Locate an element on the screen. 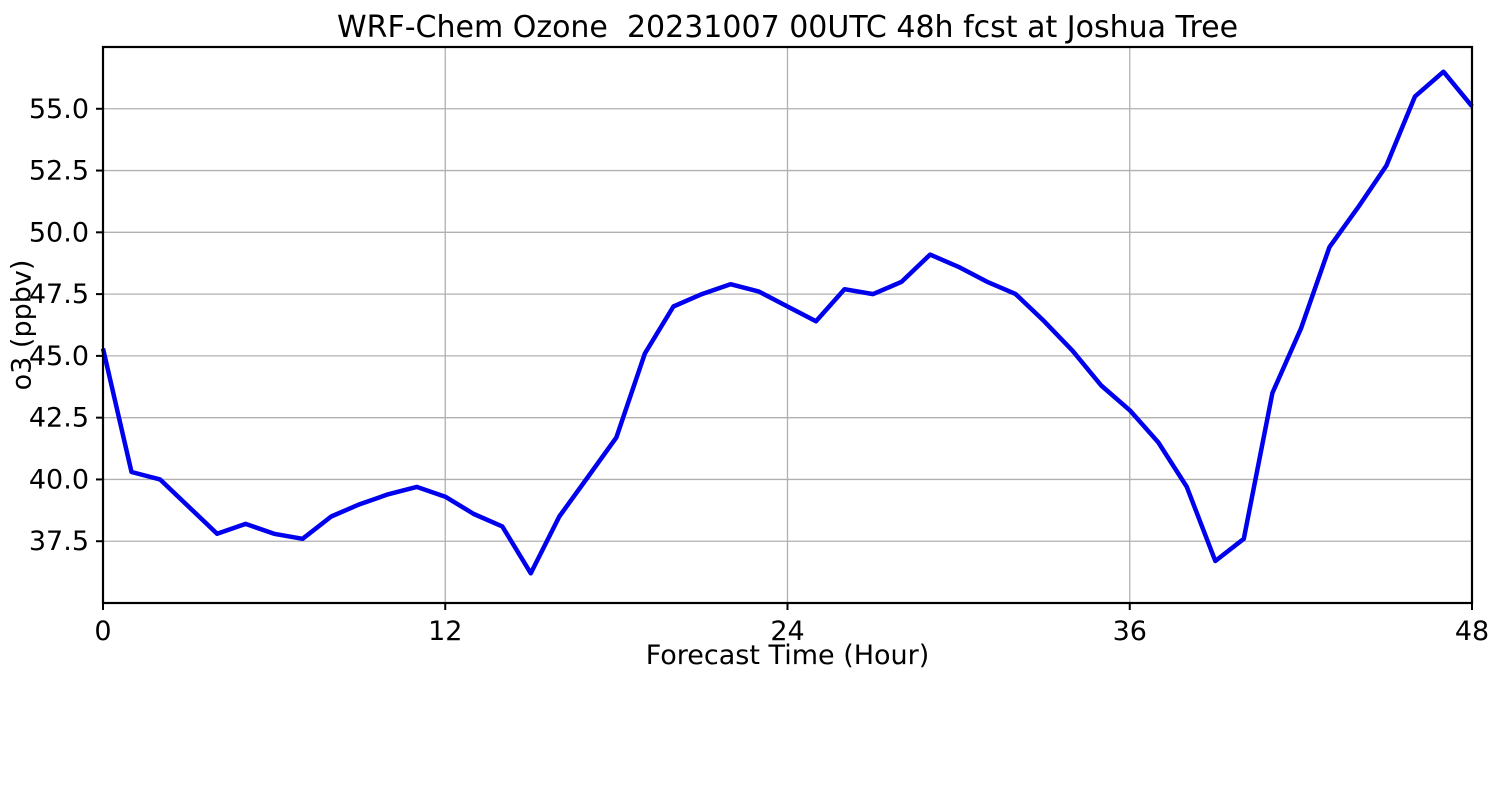 The width and height of the screenshot is (1500, 800). x-tick-label: 48 is located at coordinates (1472, 631).